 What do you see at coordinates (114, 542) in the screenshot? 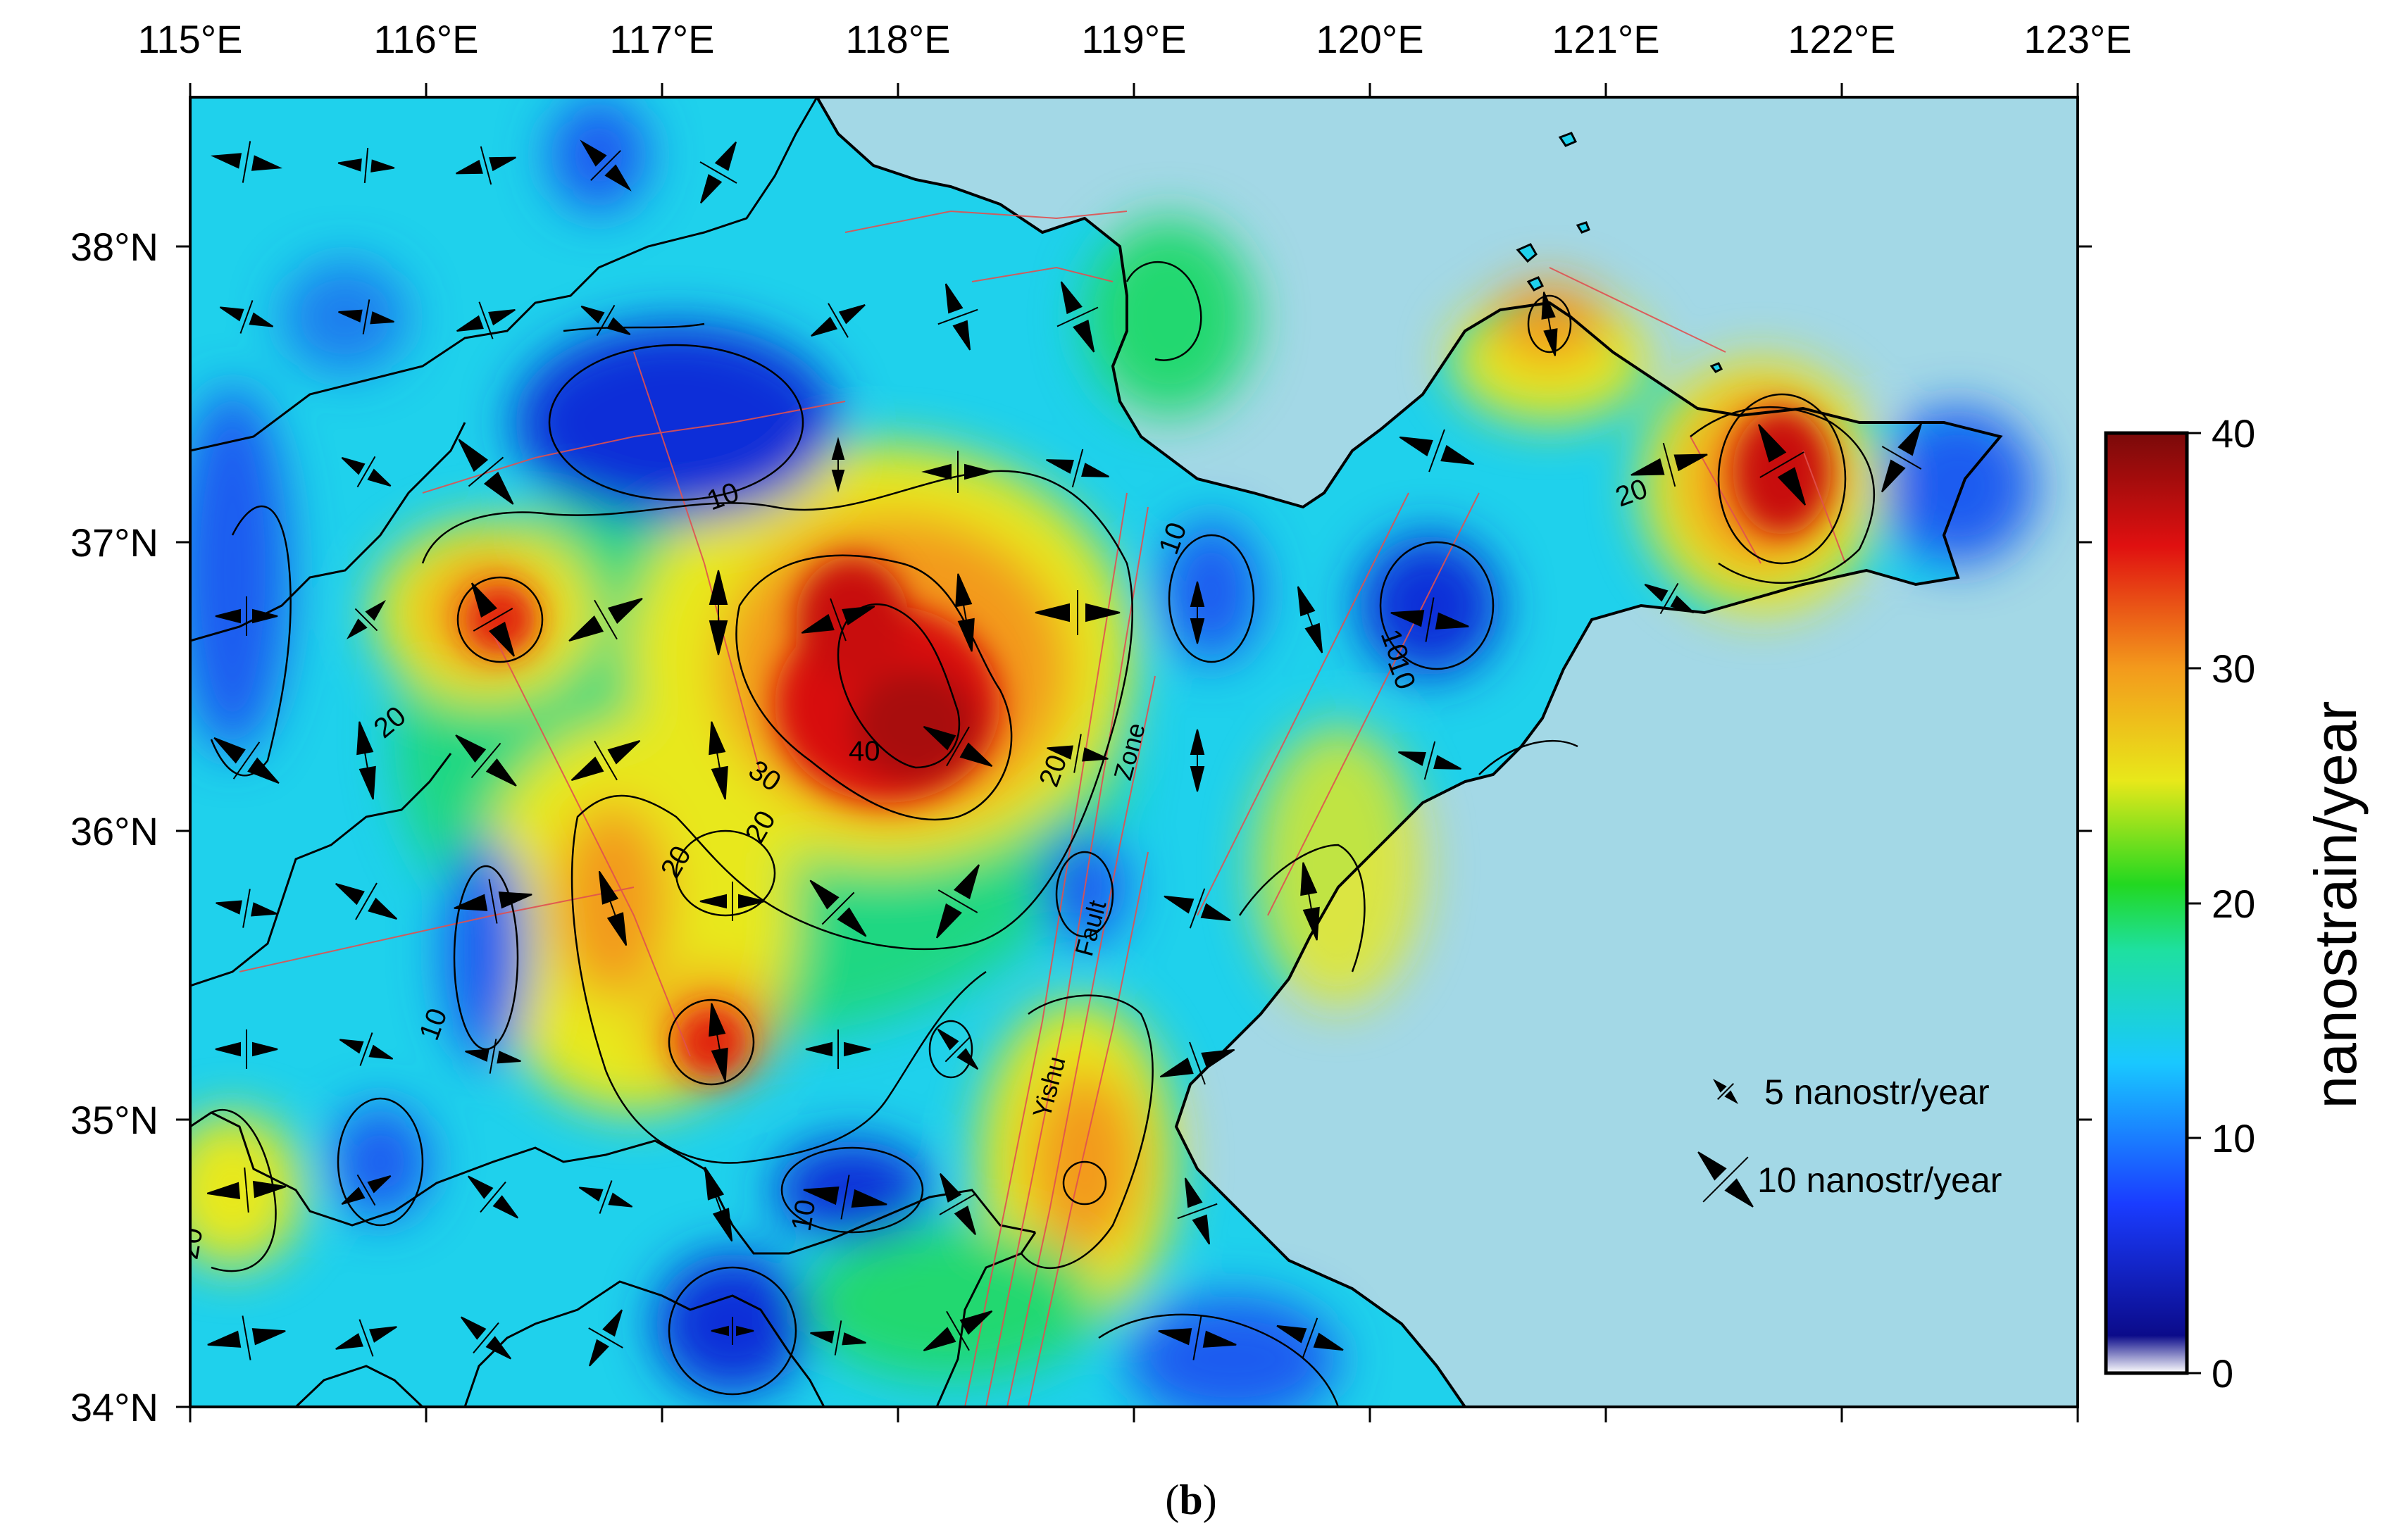
I see `lat-label: 37°N` at bounding box center [114, 542].